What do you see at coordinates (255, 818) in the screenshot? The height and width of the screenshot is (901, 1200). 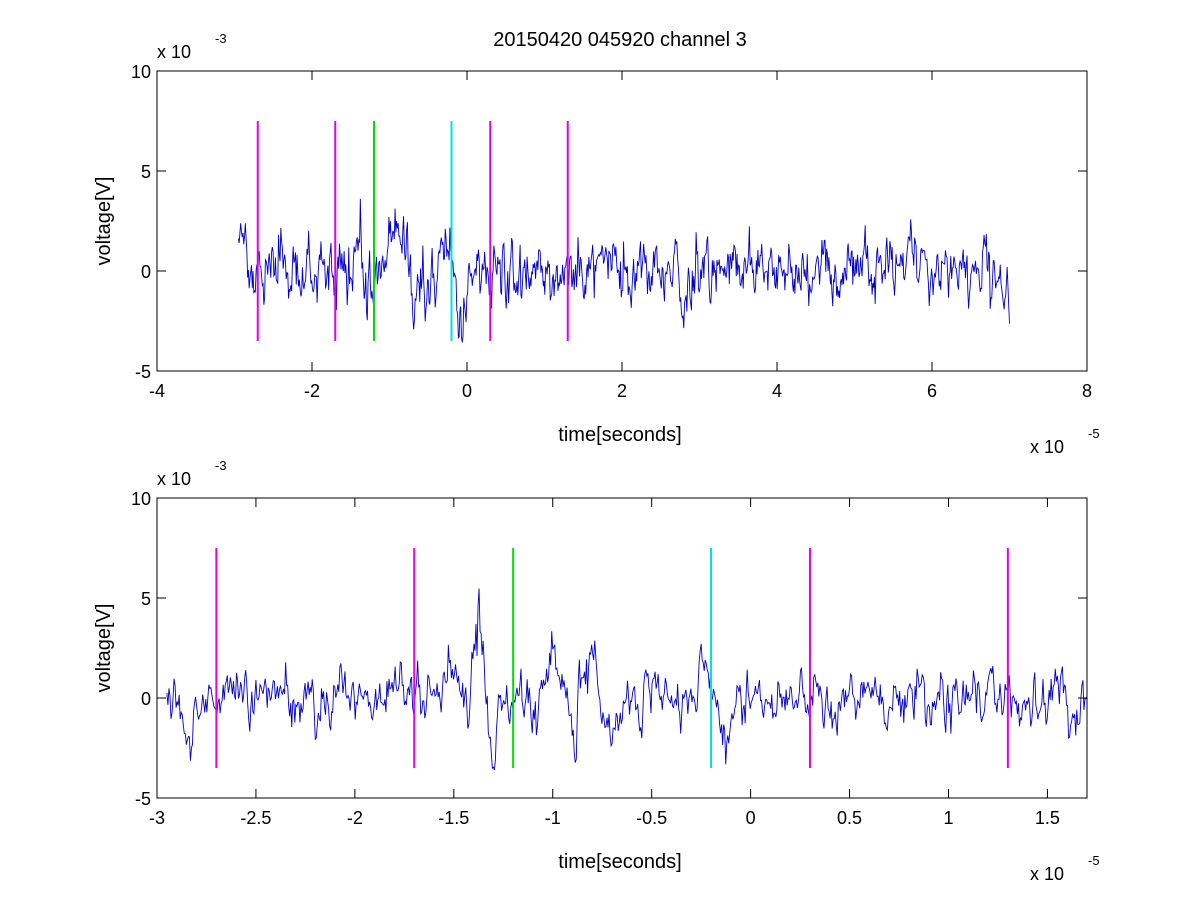 I see `x-tick-label: -2.5` at bounding box center [255, 818].